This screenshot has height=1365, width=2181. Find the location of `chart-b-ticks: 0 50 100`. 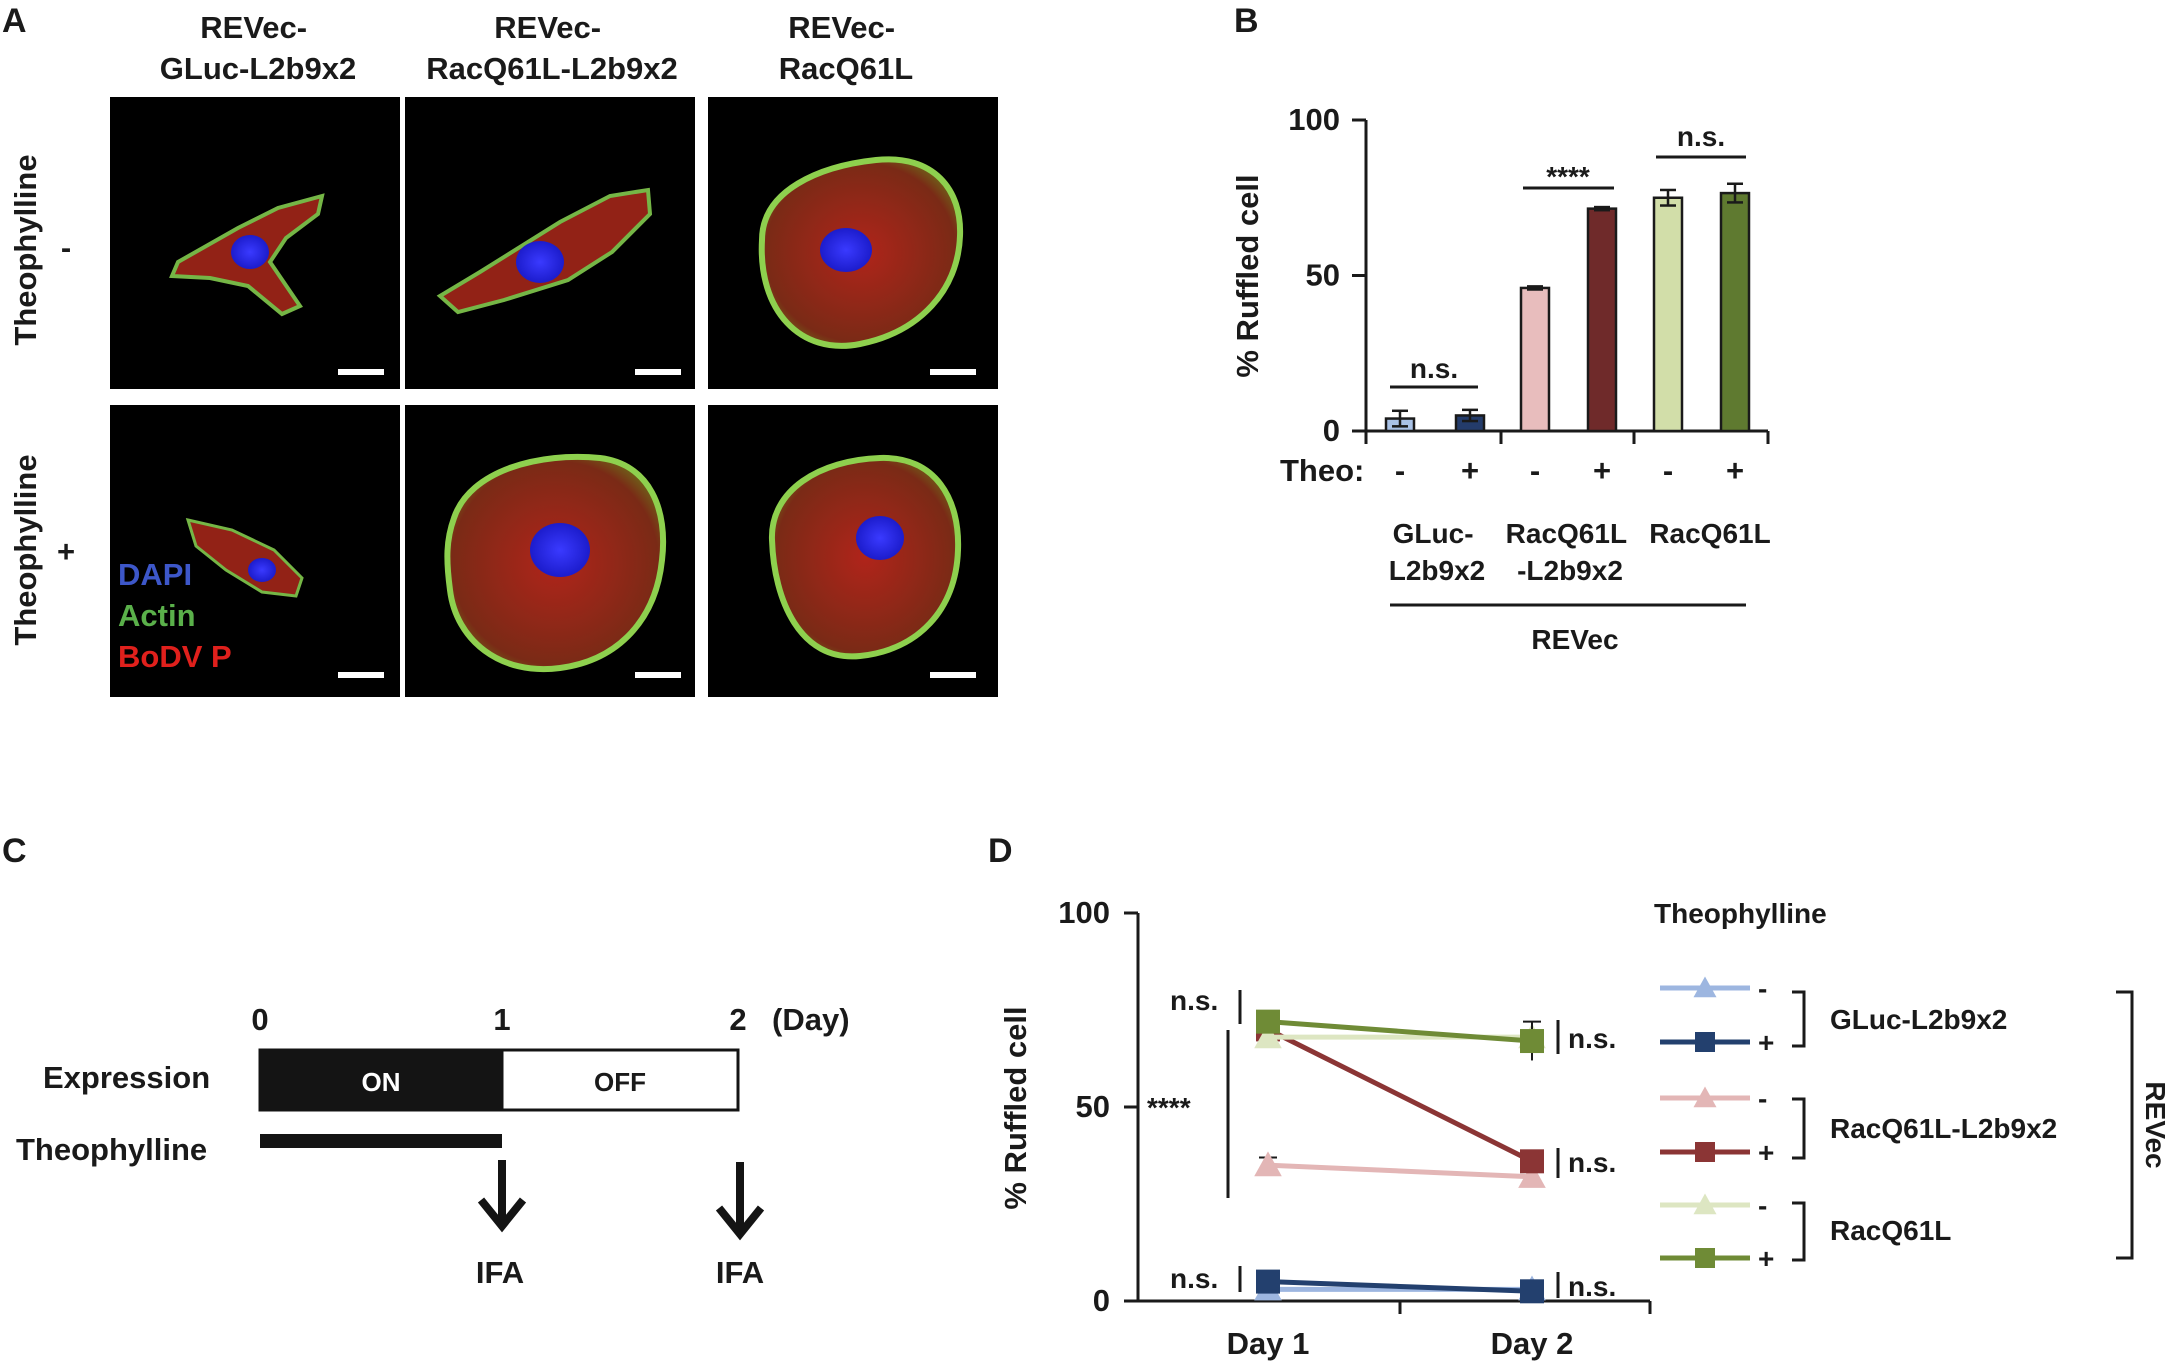

chart-b-ticks: 0 50 100 is located at coordinates (1529, 275).